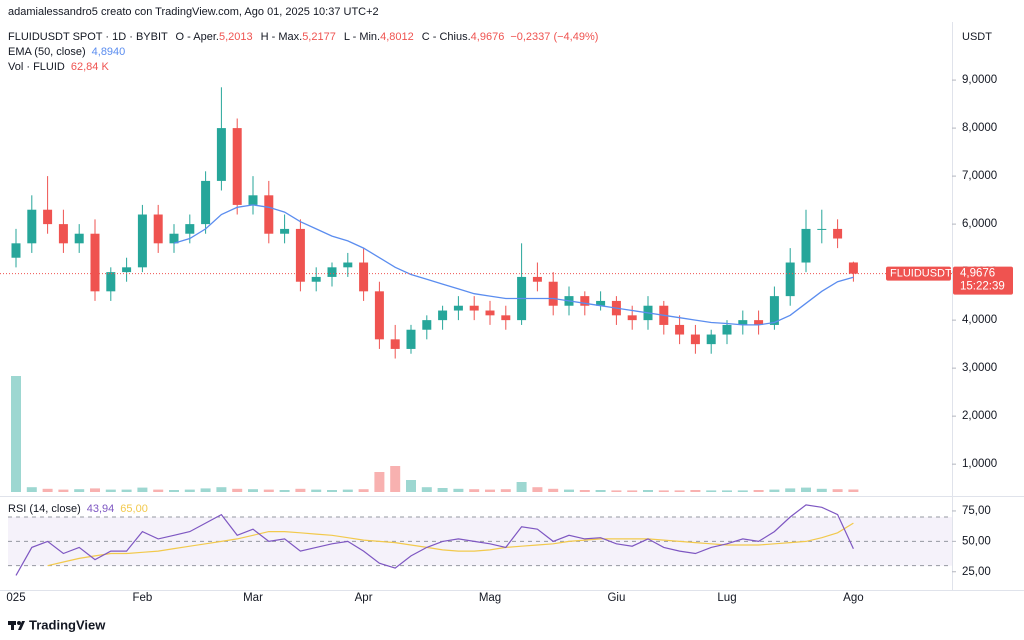 The image size is (1024, 640). What do you see at coordinates (397, 37) in the screenshot?
I see `legend-text: 4,8012` at bounding box center [397, 37].